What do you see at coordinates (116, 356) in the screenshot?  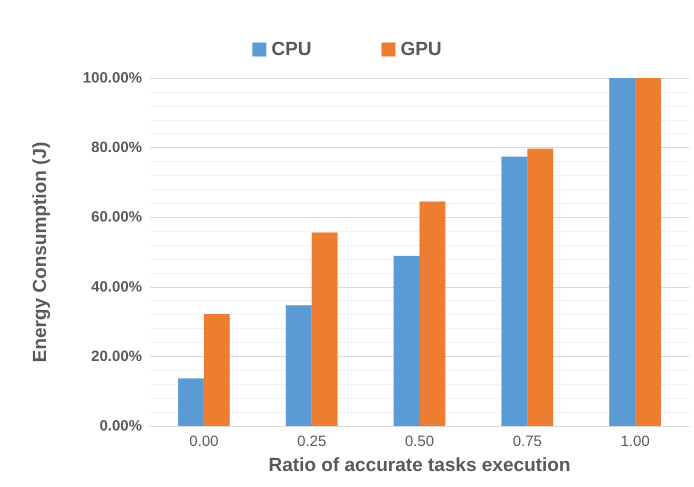 I see `y-tick-label: 20.00%` at bounding box center [116, 356].